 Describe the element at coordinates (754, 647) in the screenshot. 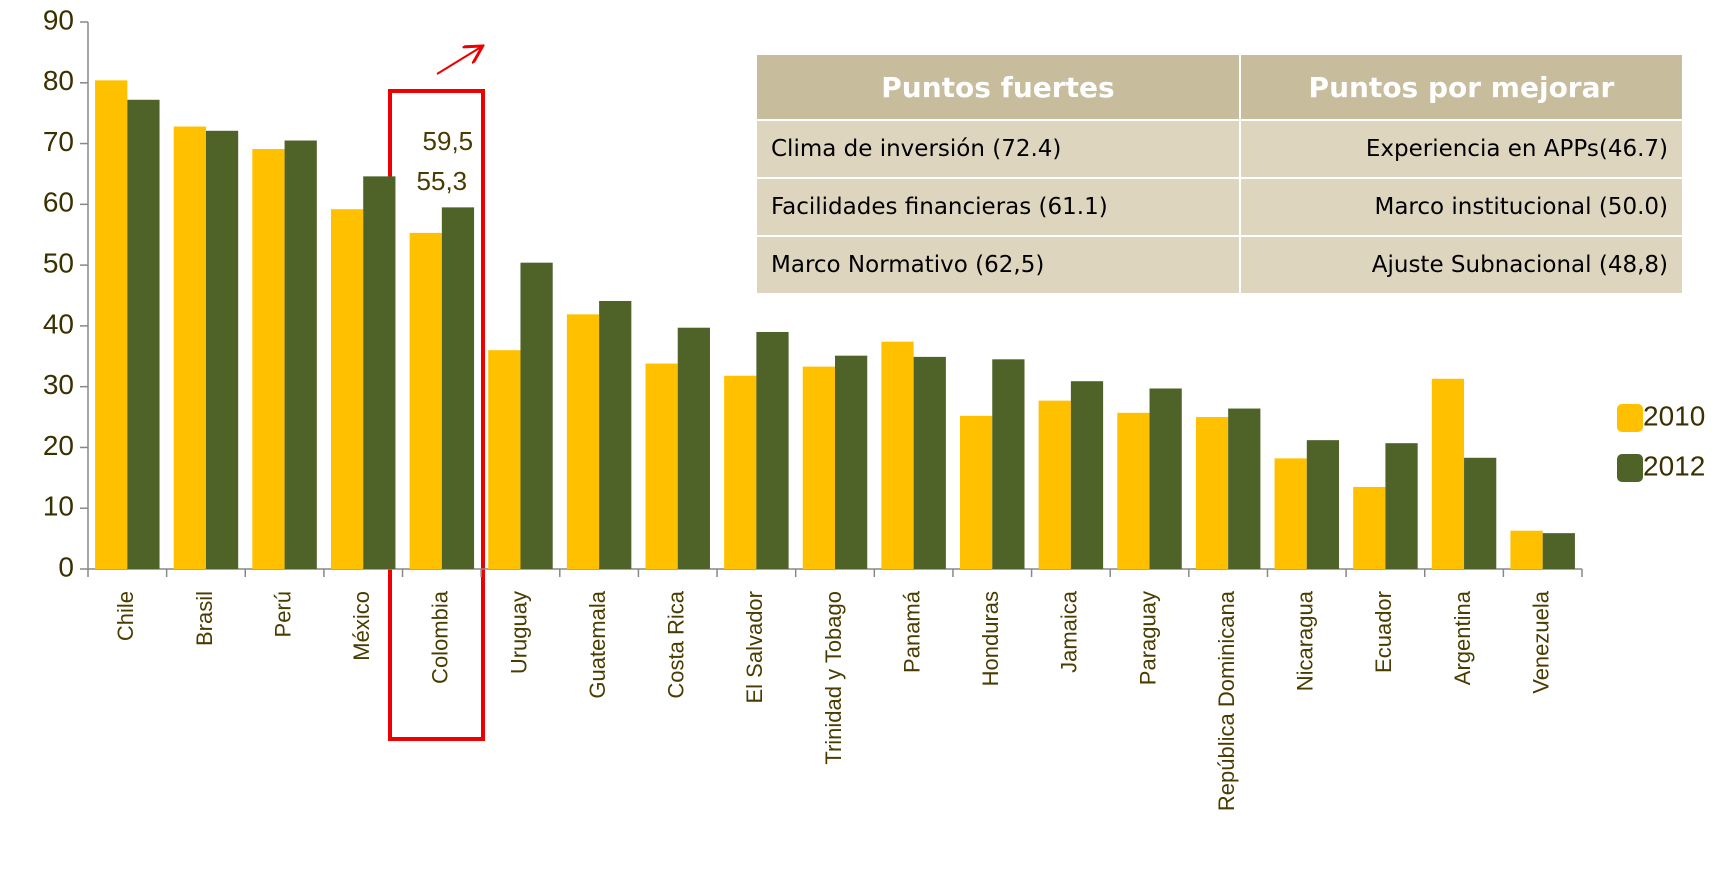

I see `x-tick-label: El Salvador` at that location.